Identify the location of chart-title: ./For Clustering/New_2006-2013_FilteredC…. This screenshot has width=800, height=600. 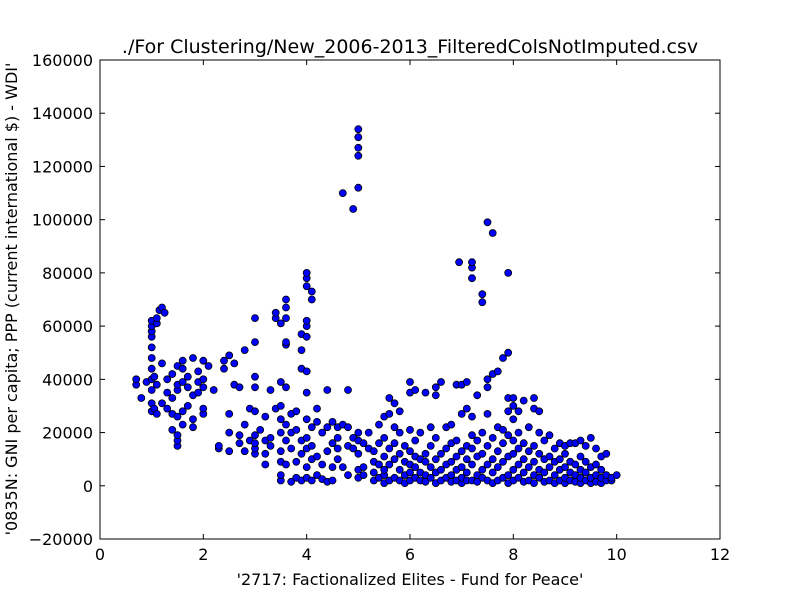
(410, 47).